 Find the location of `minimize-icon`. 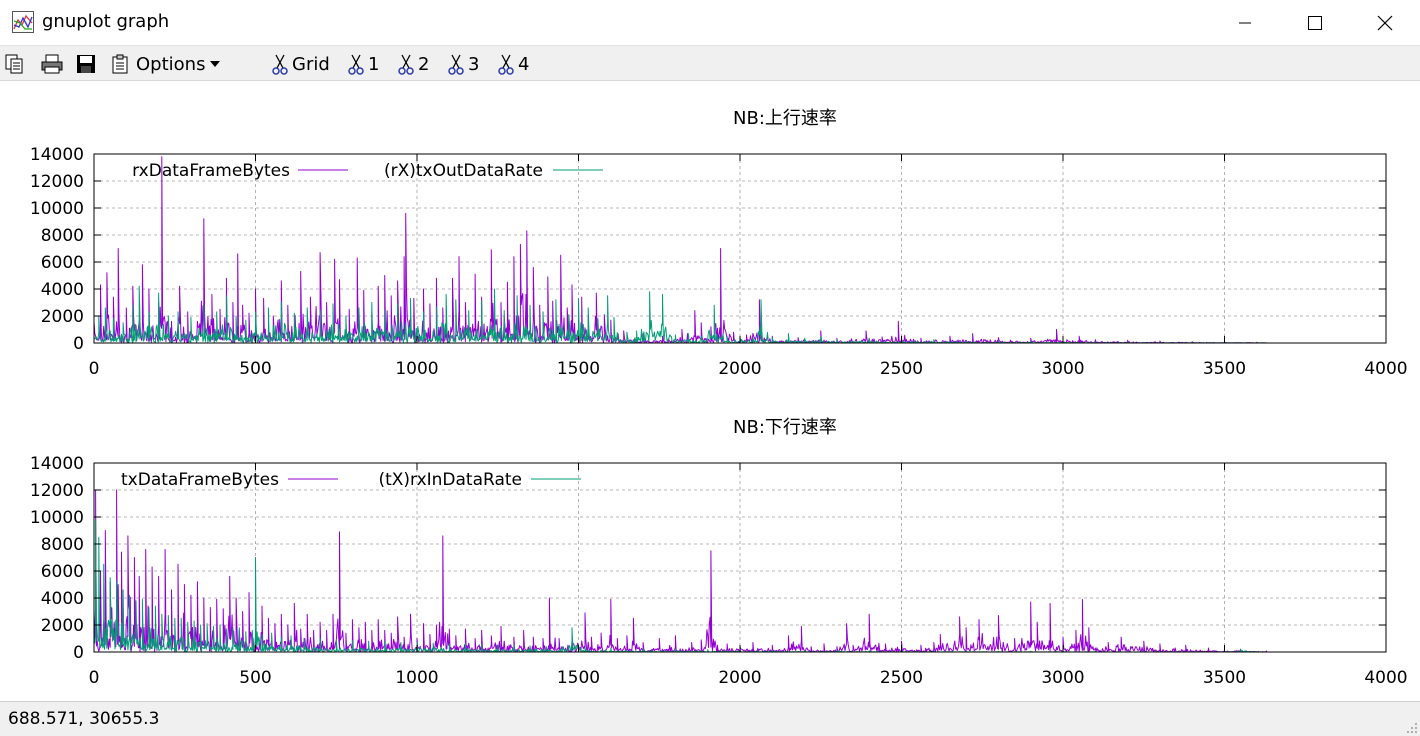

minimize-icon is located at coordinates (1245, 22).